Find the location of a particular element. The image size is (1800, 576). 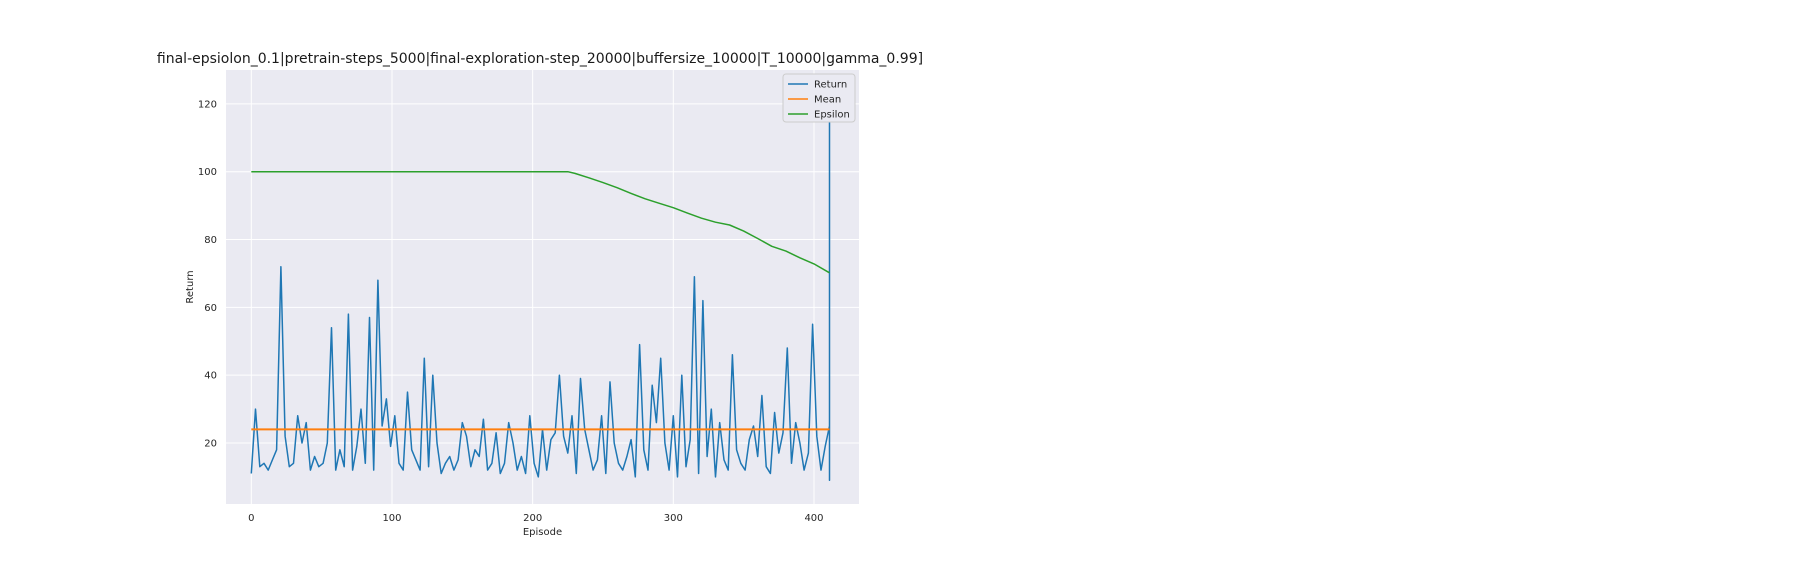

y-tick-label: 120 is located at coordinates (207, 104).